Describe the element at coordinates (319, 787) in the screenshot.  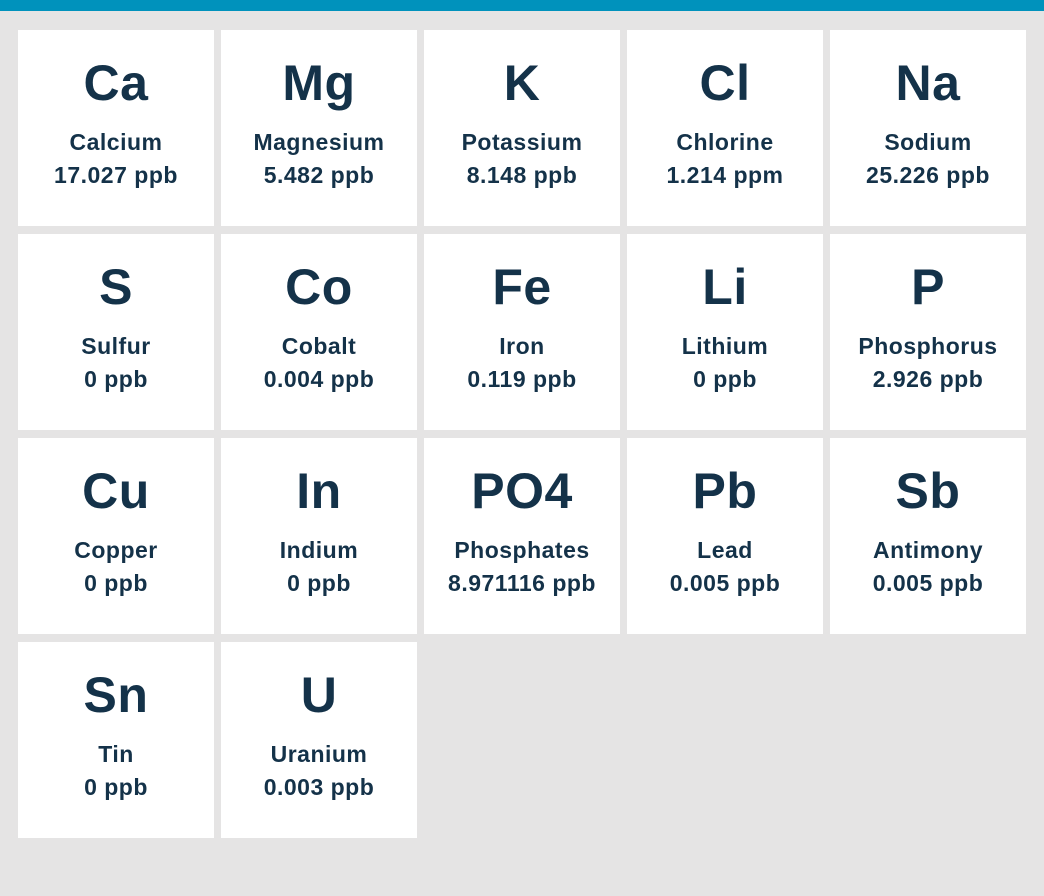
I see `element-value: 0.003 ppb` at that location.